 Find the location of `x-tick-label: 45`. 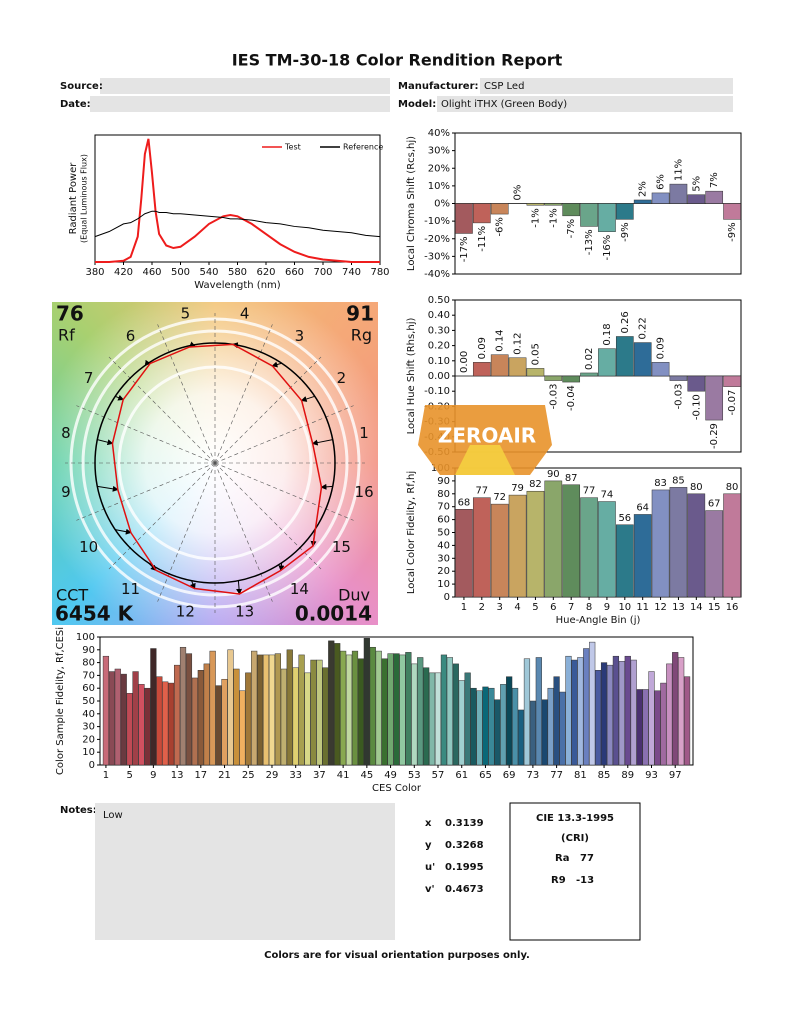

x-tick-label: 45 is located at coordinates (366, 775).